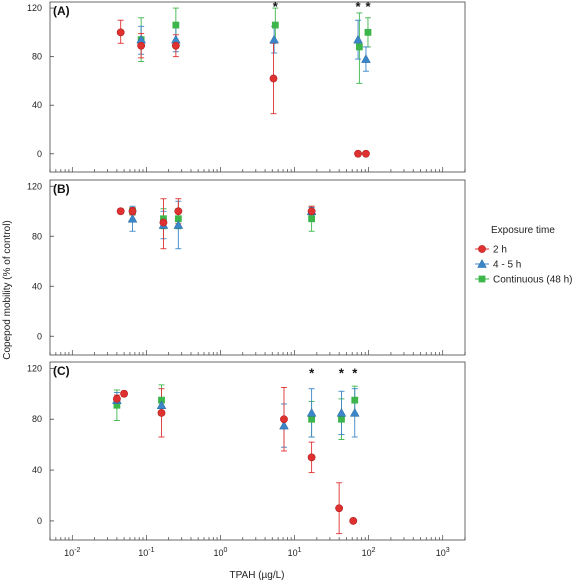  Describe the element at coordinates (507, 265) in the screenshot. I see `legend-entry: 4 - 5 h` at that location.